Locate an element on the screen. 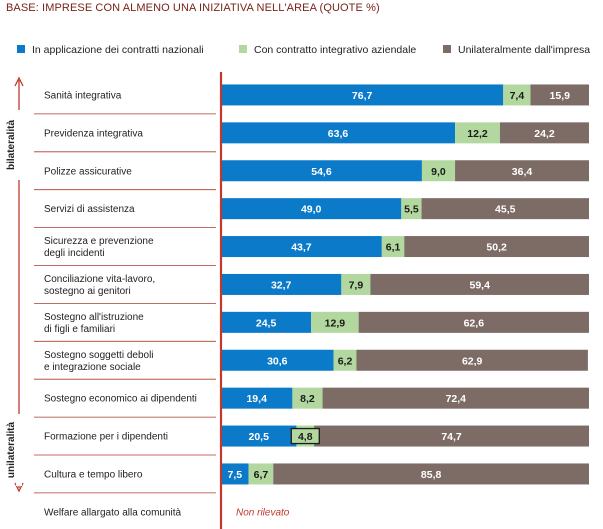 This screenshot has height=529, width=603. data-label-aziendale: 6,2 is located at coordinates (345, 361).